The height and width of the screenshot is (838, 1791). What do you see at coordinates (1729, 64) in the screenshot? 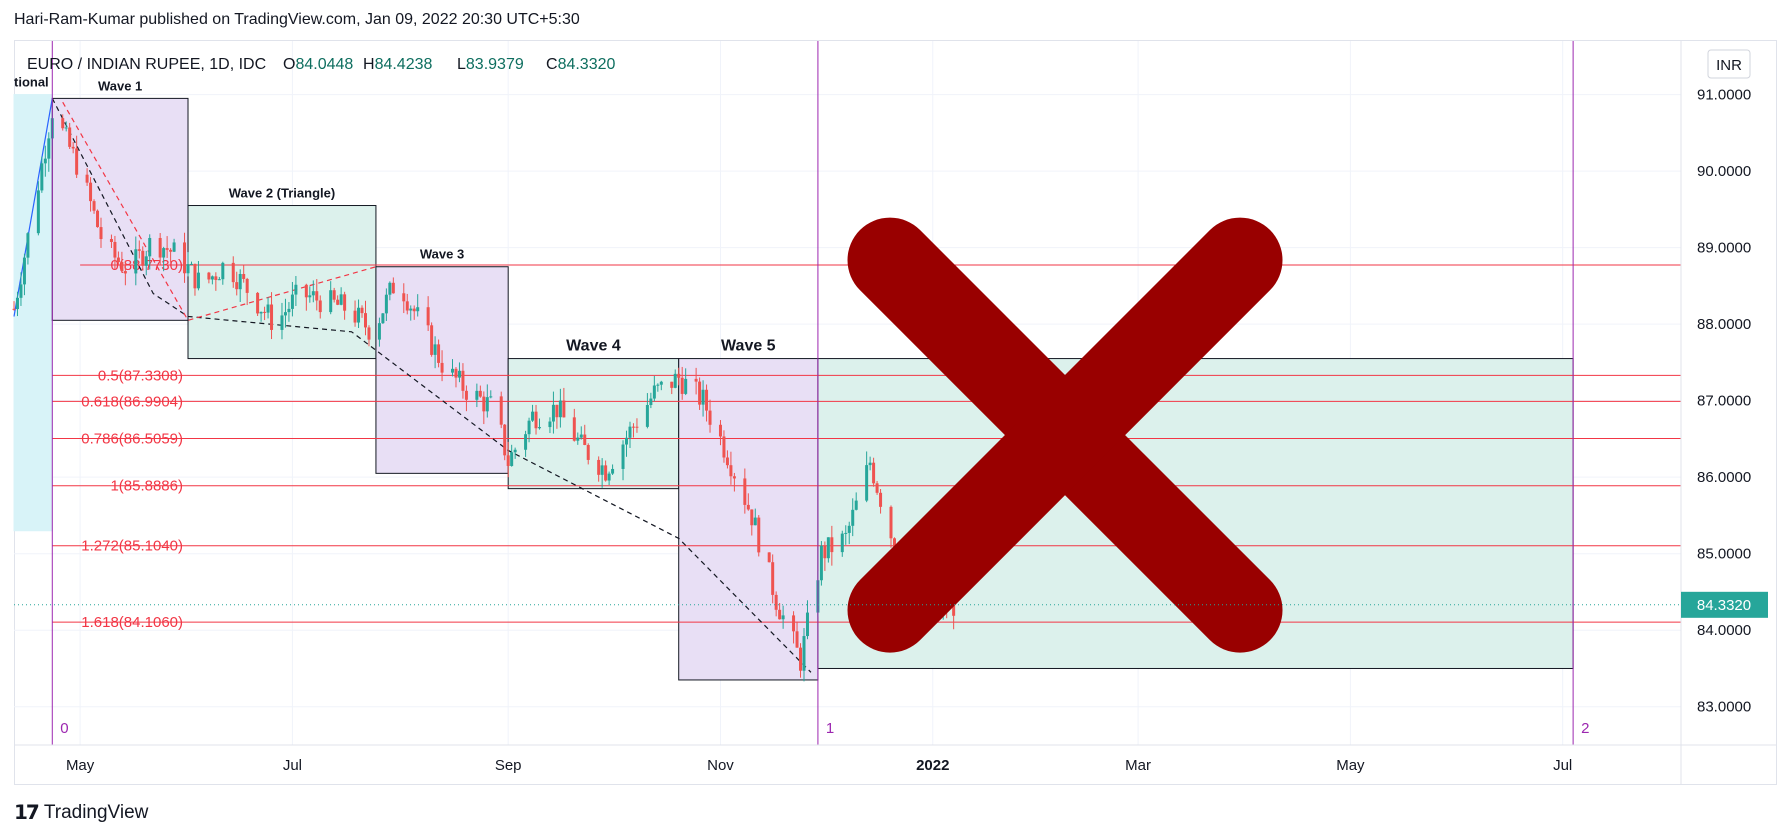
I see `currency-badge: INR` at bounding box center [1729, 64].